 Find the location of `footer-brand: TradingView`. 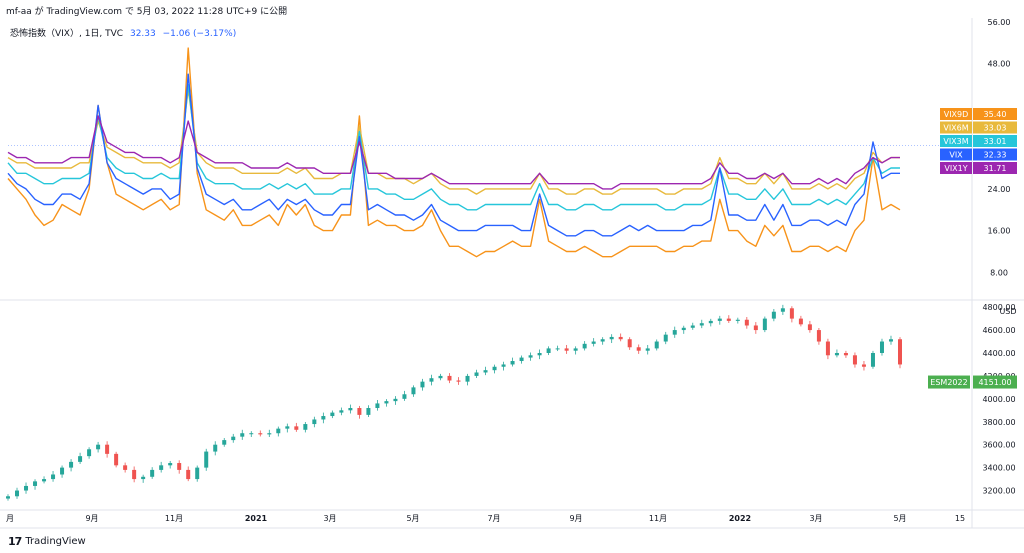

footer-brand: TradingView is located at coordinates (55, 541).